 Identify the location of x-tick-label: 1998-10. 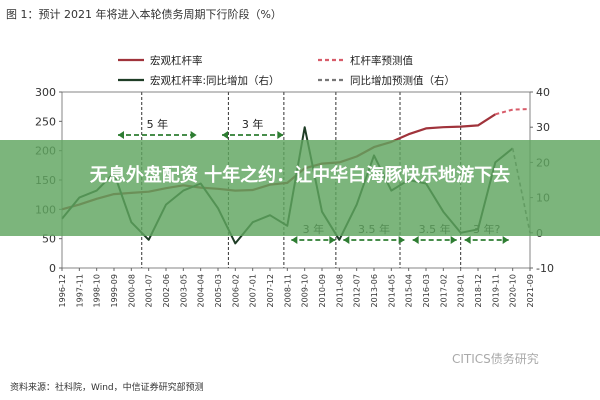
(97, 290).